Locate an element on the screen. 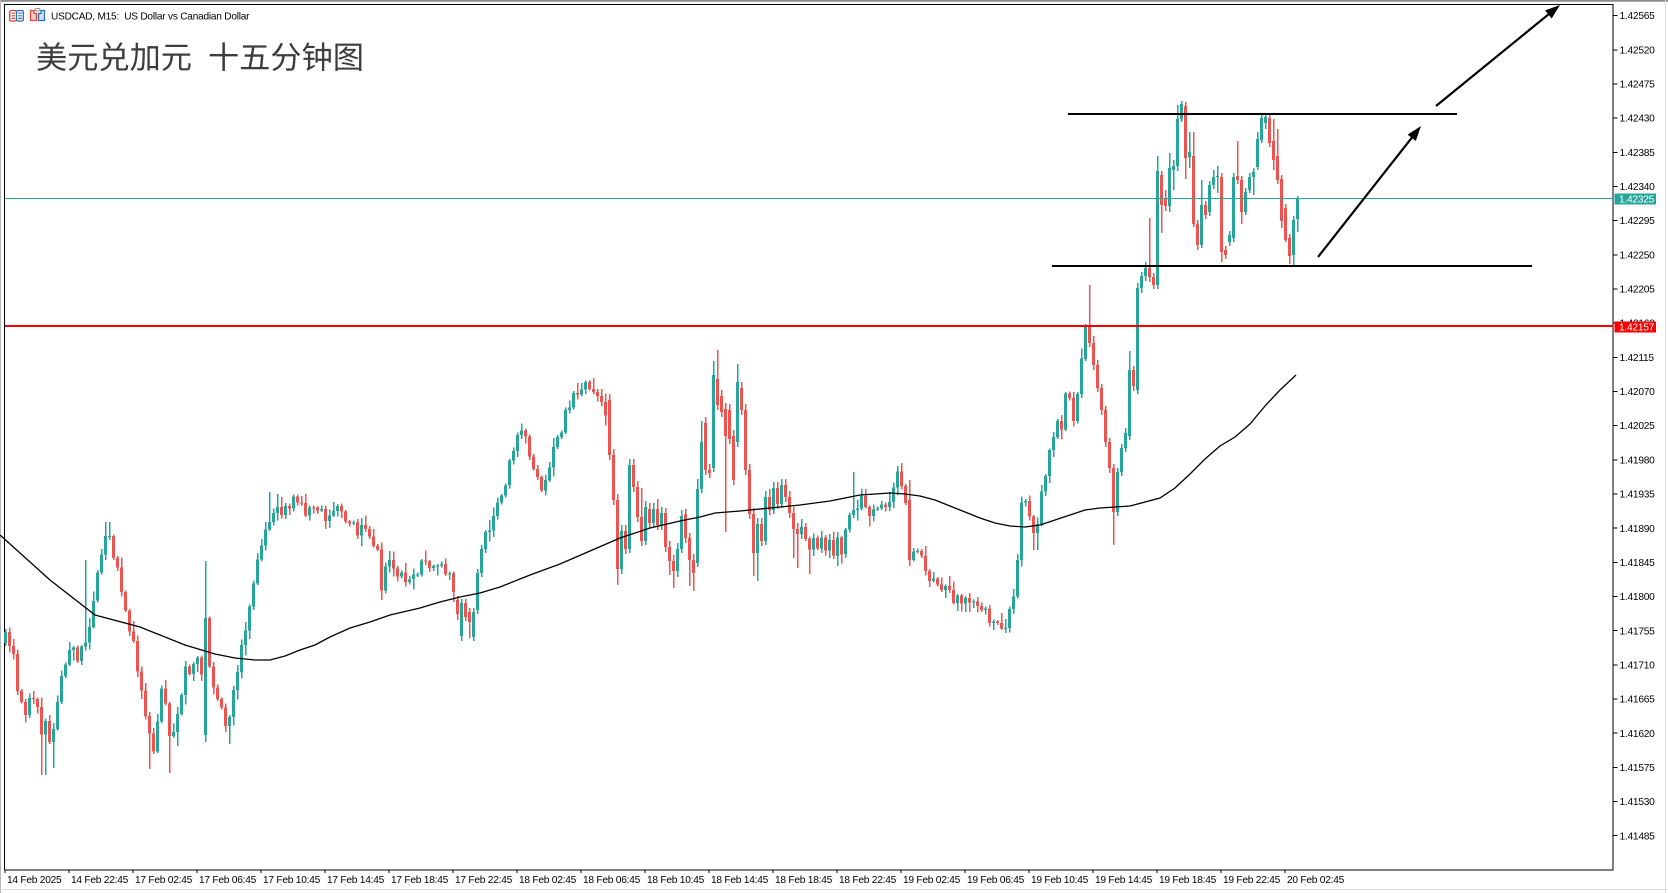 Image resolution: width=1668 pixels, height=893 pixels. svg-text: 1.42520 is located at coordinates (1638, 50).